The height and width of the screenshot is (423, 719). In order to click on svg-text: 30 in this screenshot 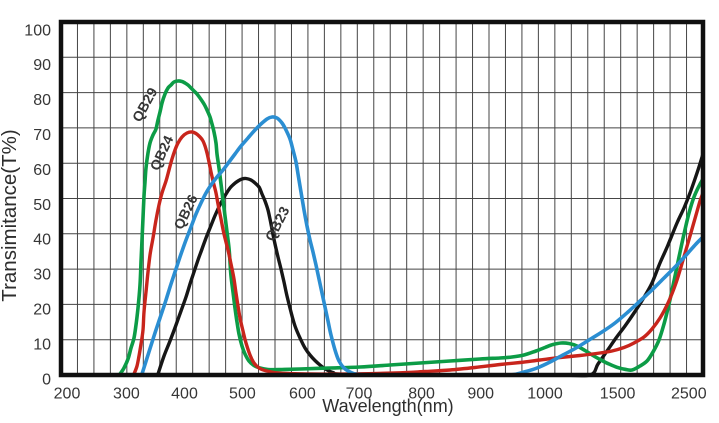, I will do `click(42, 275)`.